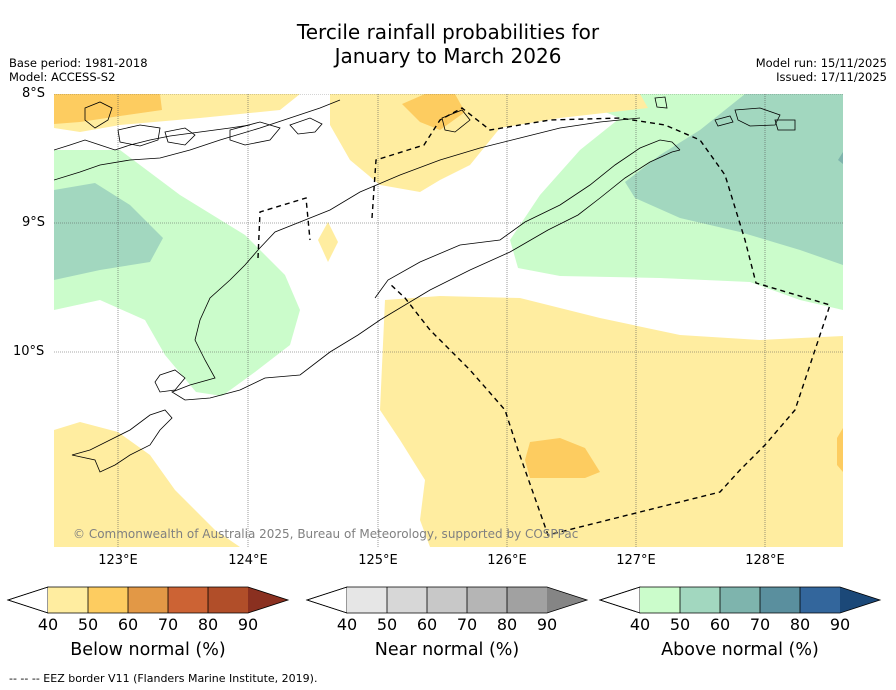 The height and width of the screenshot is (690, 896). Describe the element at coordinates (48, 624) in the screenshot. I see `below-colorbar-tick-label: 40` at that location.